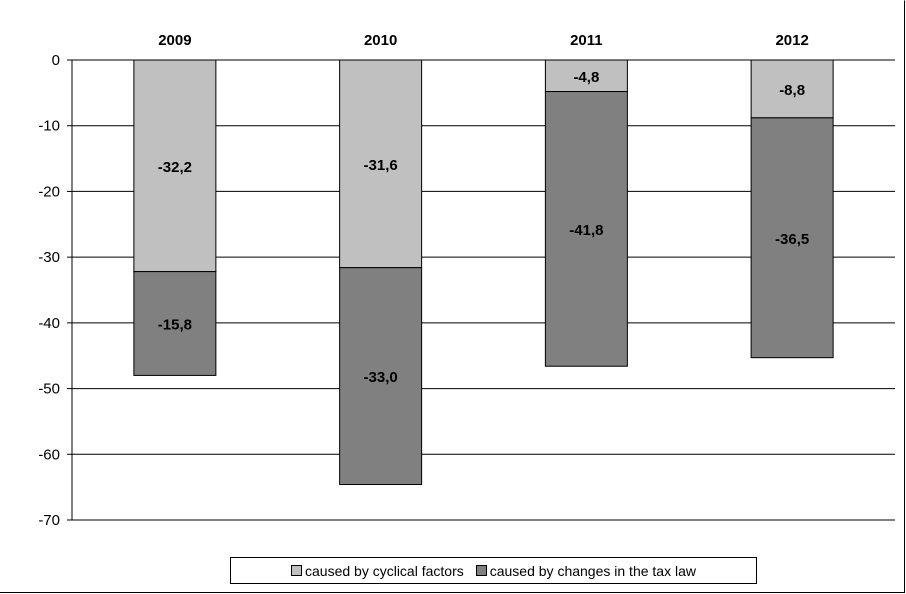  I want to click on bar-tax-law-2012, so click(792, 238).